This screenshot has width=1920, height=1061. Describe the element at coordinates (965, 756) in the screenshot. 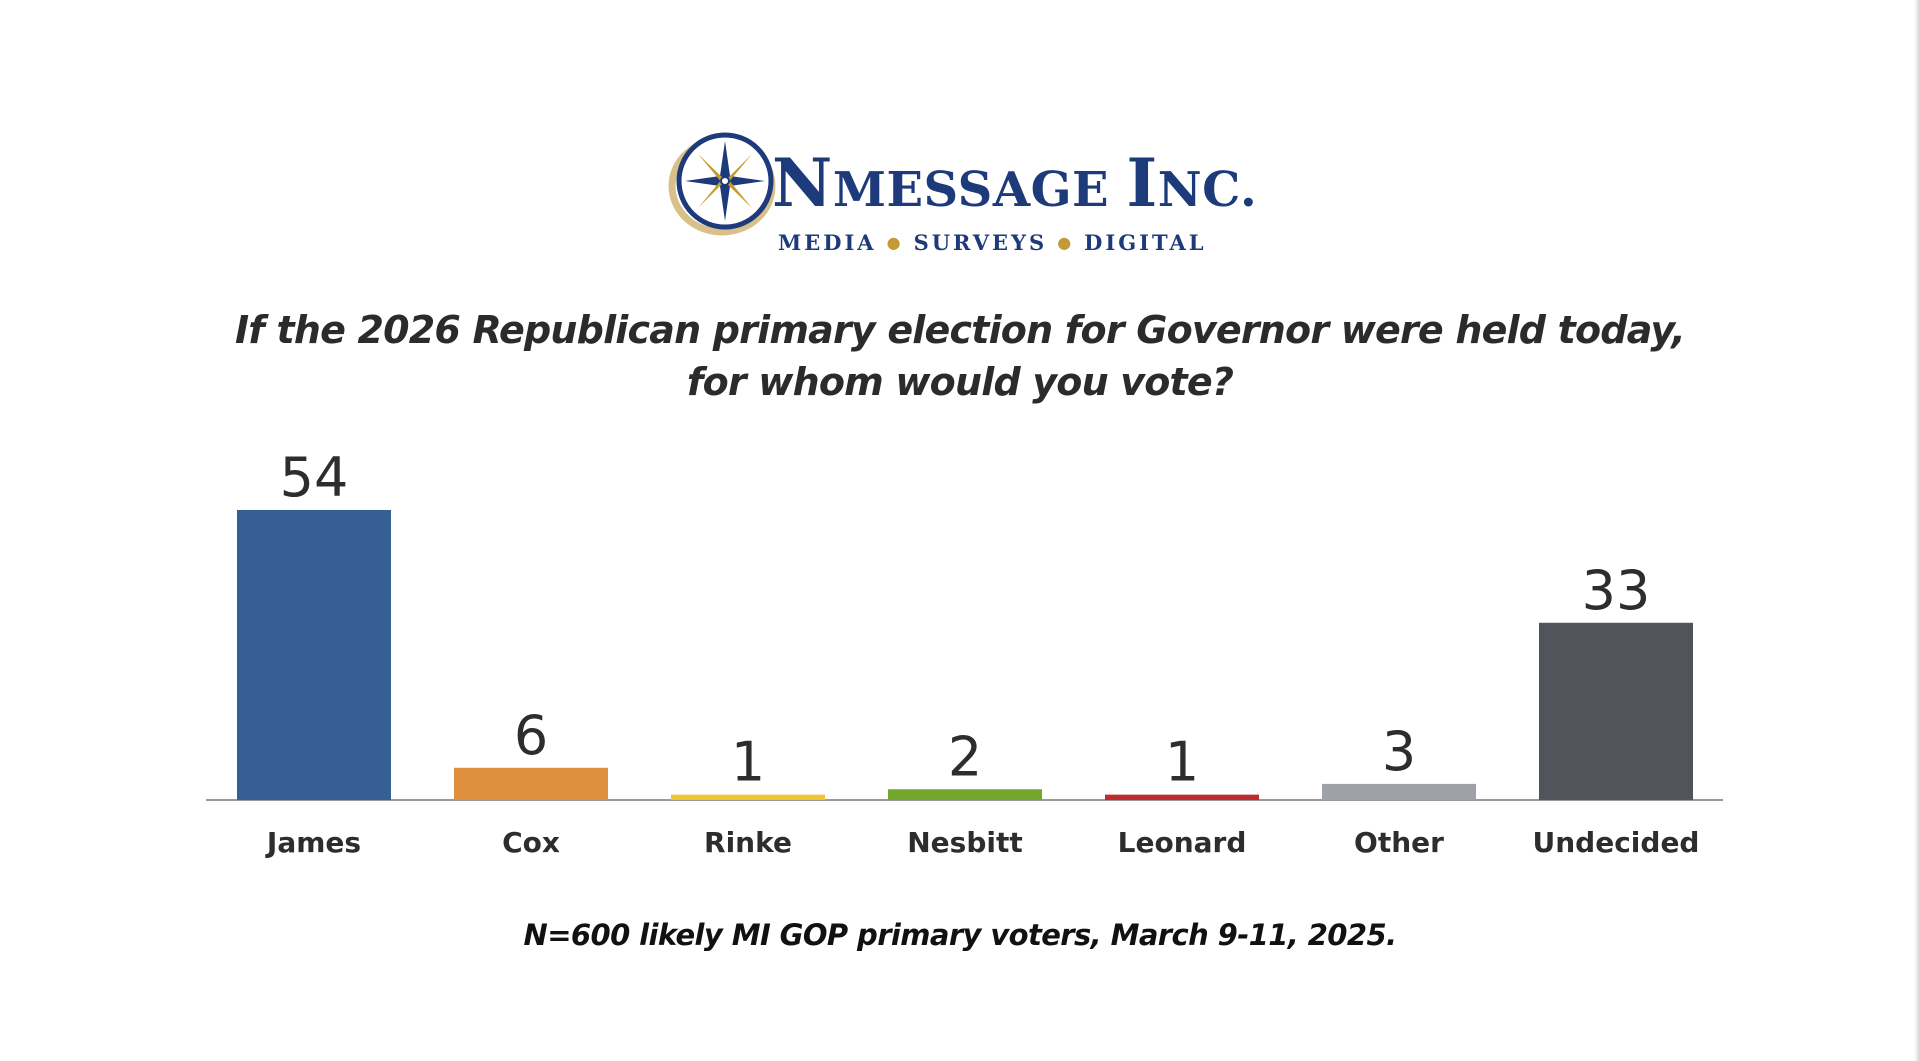

I see `data-label-nesbitt: 2` at that location.